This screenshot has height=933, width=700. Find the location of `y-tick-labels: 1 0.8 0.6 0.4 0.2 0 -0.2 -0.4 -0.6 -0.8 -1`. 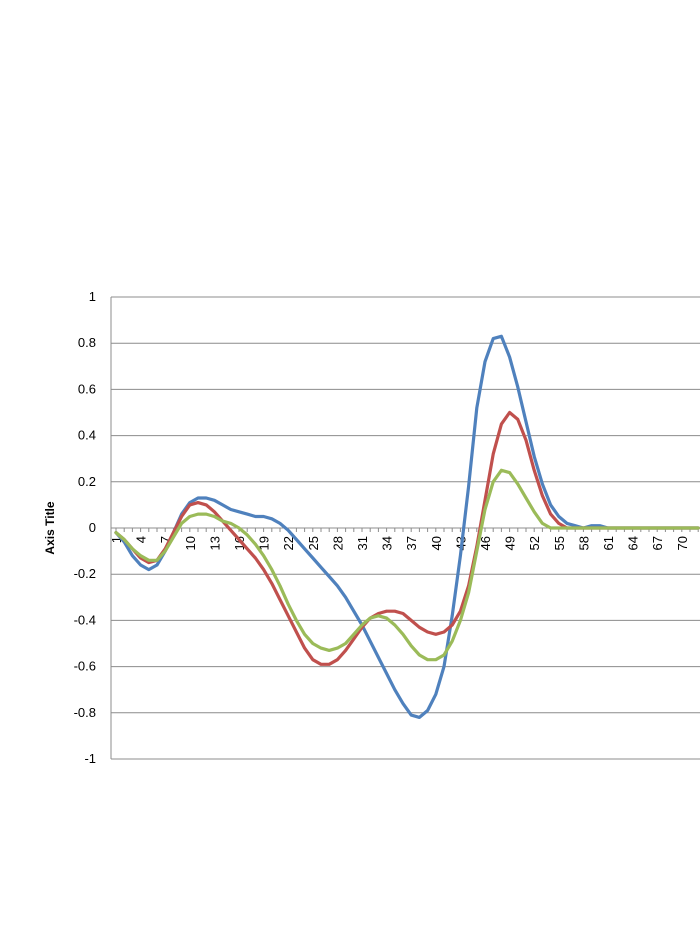

y-tick-labels: 1 0.8 0.6 0.4 0.2 0 -0.2 -0.4 -0.6 -0.8 -1 is located at coordinates (85, 527).